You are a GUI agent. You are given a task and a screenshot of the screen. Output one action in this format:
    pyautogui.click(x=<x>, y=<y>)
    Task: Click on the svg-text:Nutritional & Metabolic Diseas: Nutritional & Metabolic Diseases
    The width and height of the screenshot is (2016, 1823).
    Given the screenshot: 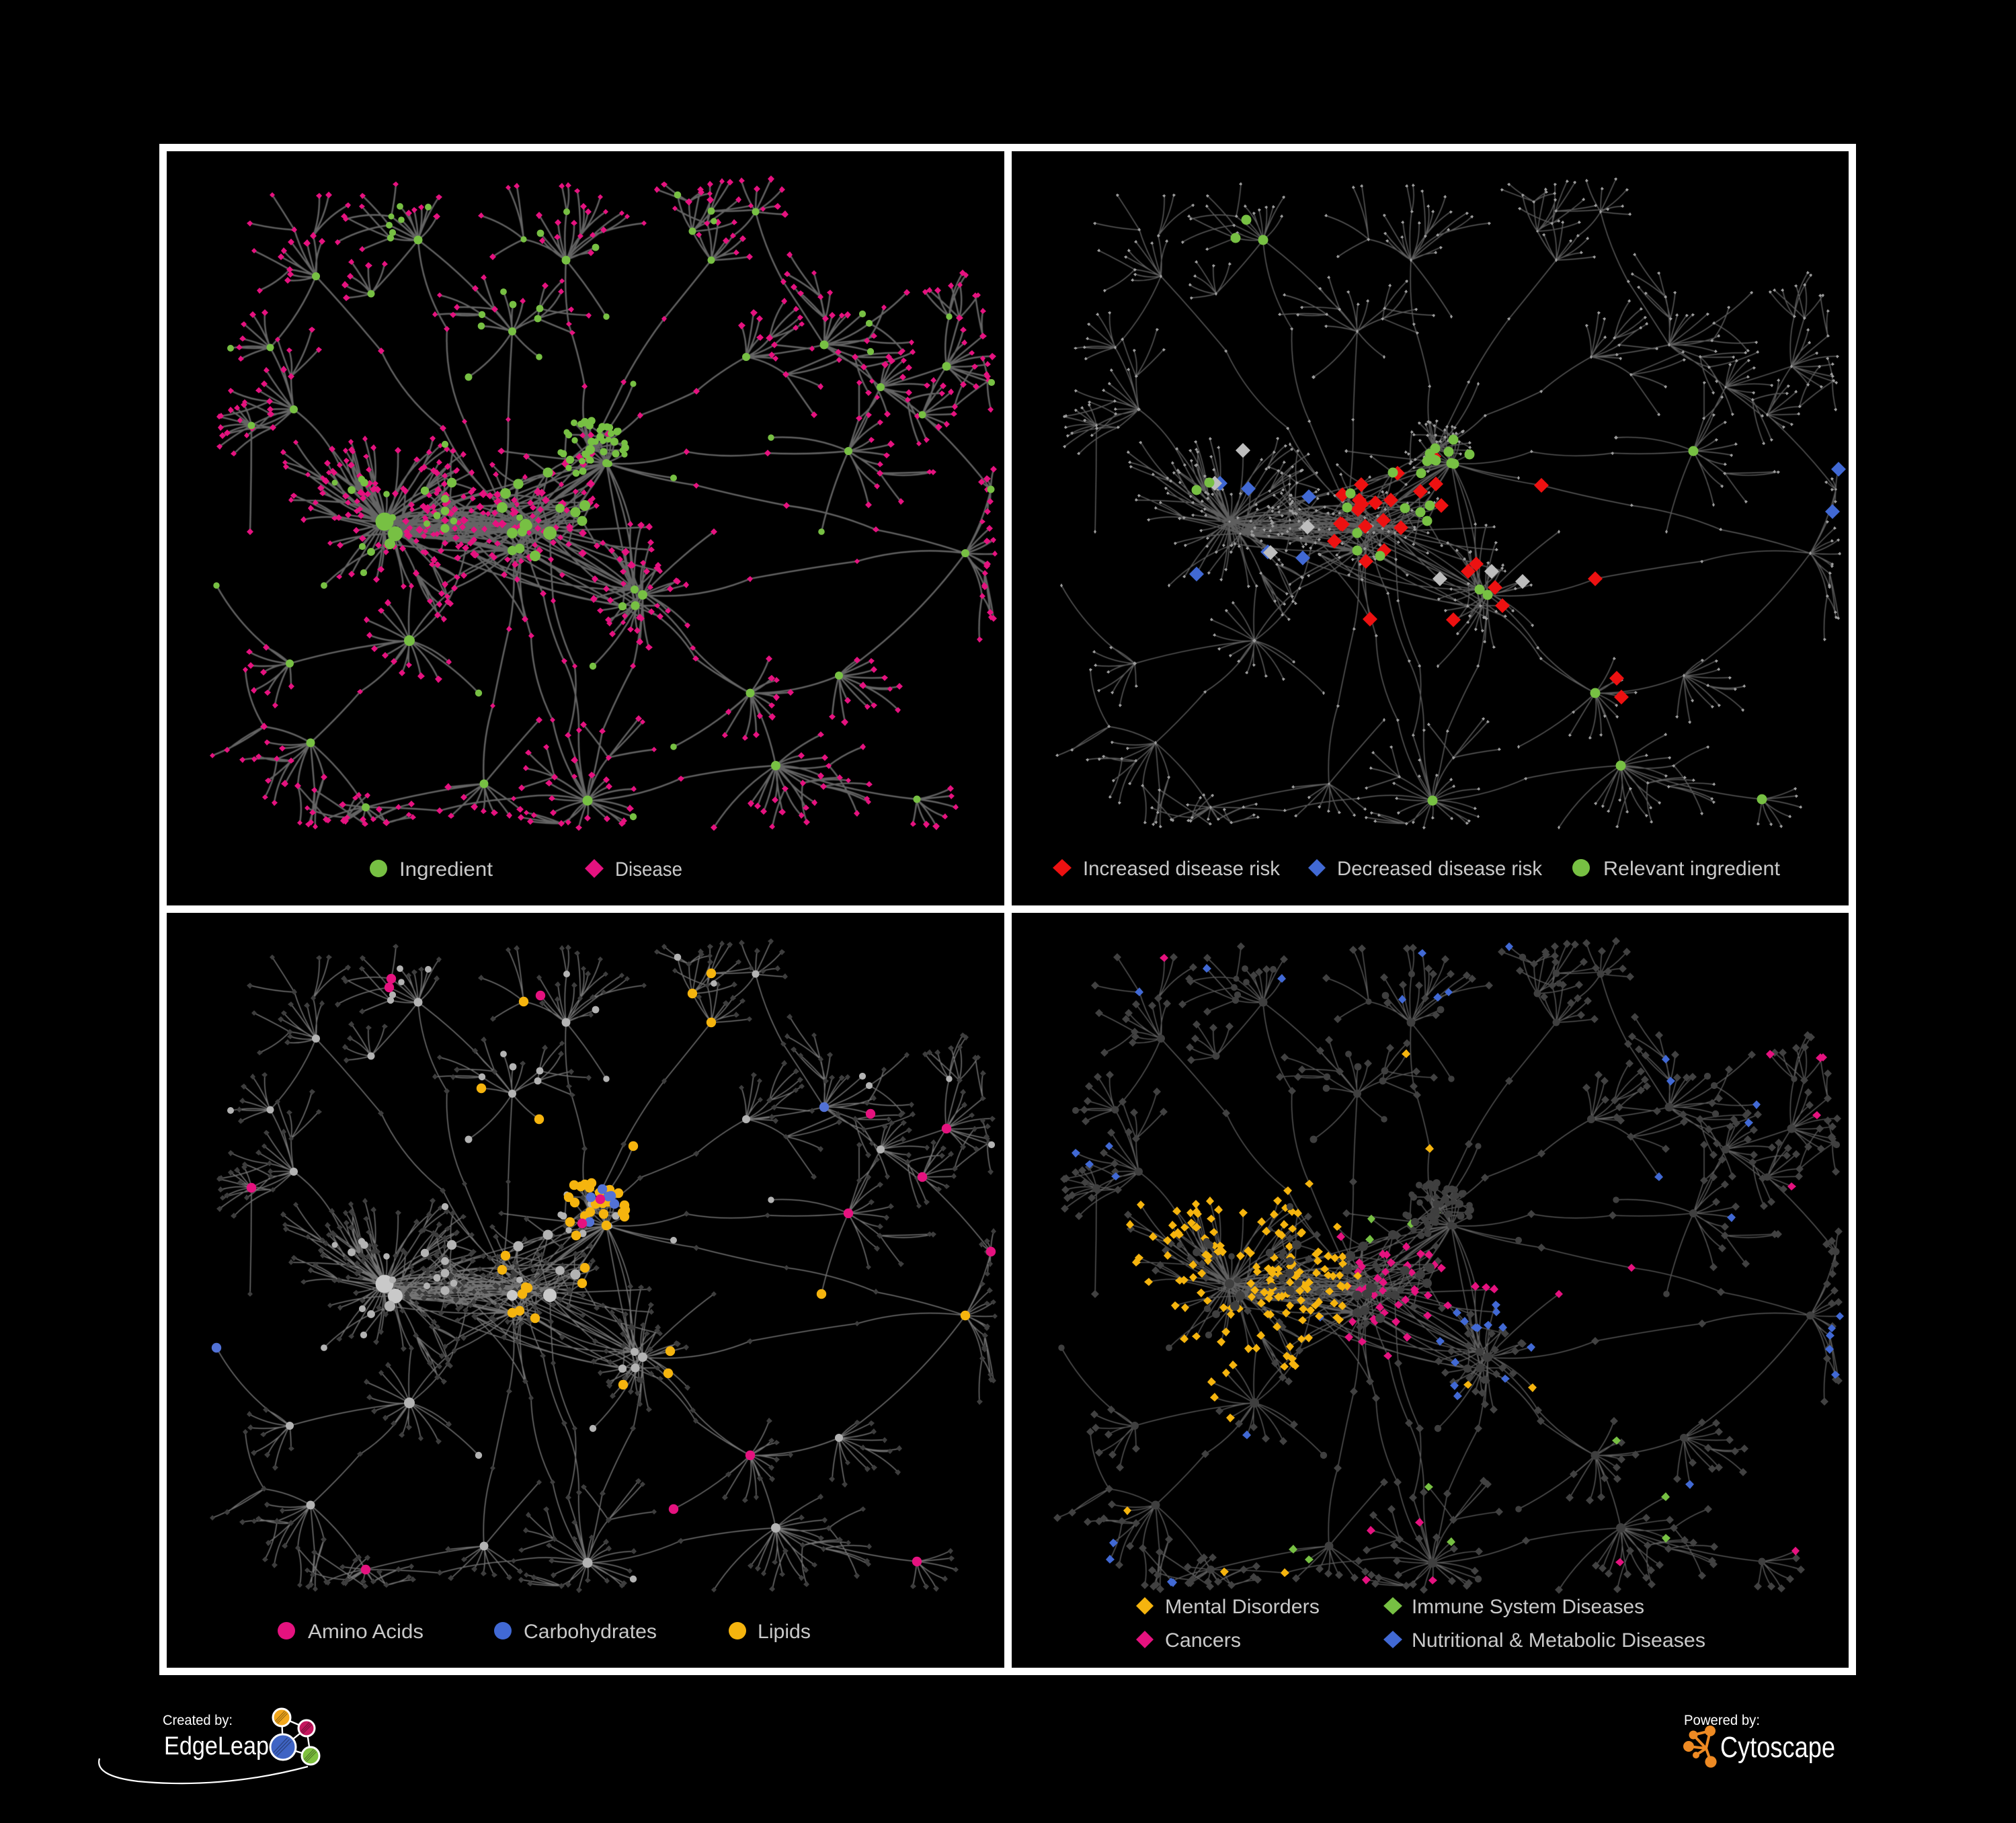 What is the action you would take?
    pyautogui.click(x=1558, y=1640)
    